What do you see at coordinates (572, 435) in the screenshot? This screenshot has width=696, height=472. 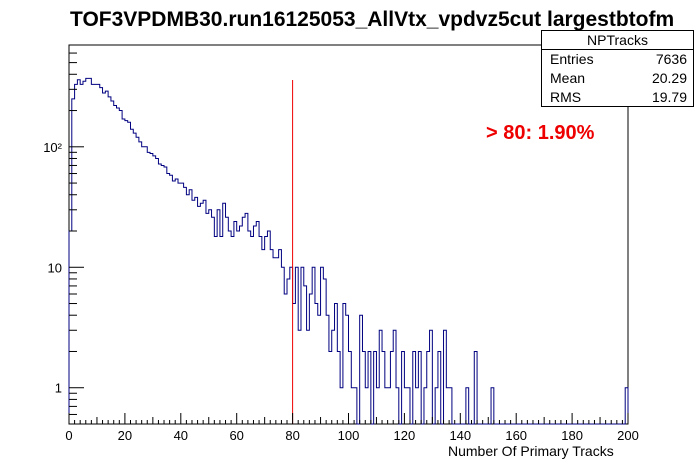 I see `x-tick-label: 180` at bounding box center [572, 435].